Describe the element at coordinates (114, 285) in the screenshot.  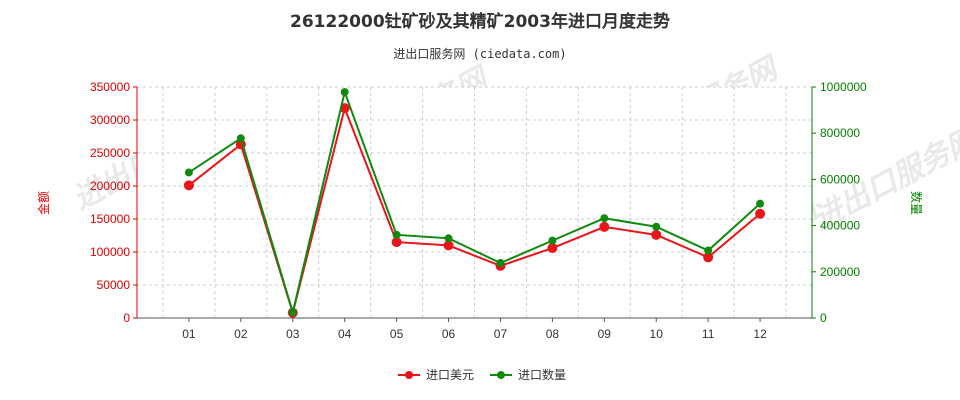
I see `left-tick-label: 50000` at that location.